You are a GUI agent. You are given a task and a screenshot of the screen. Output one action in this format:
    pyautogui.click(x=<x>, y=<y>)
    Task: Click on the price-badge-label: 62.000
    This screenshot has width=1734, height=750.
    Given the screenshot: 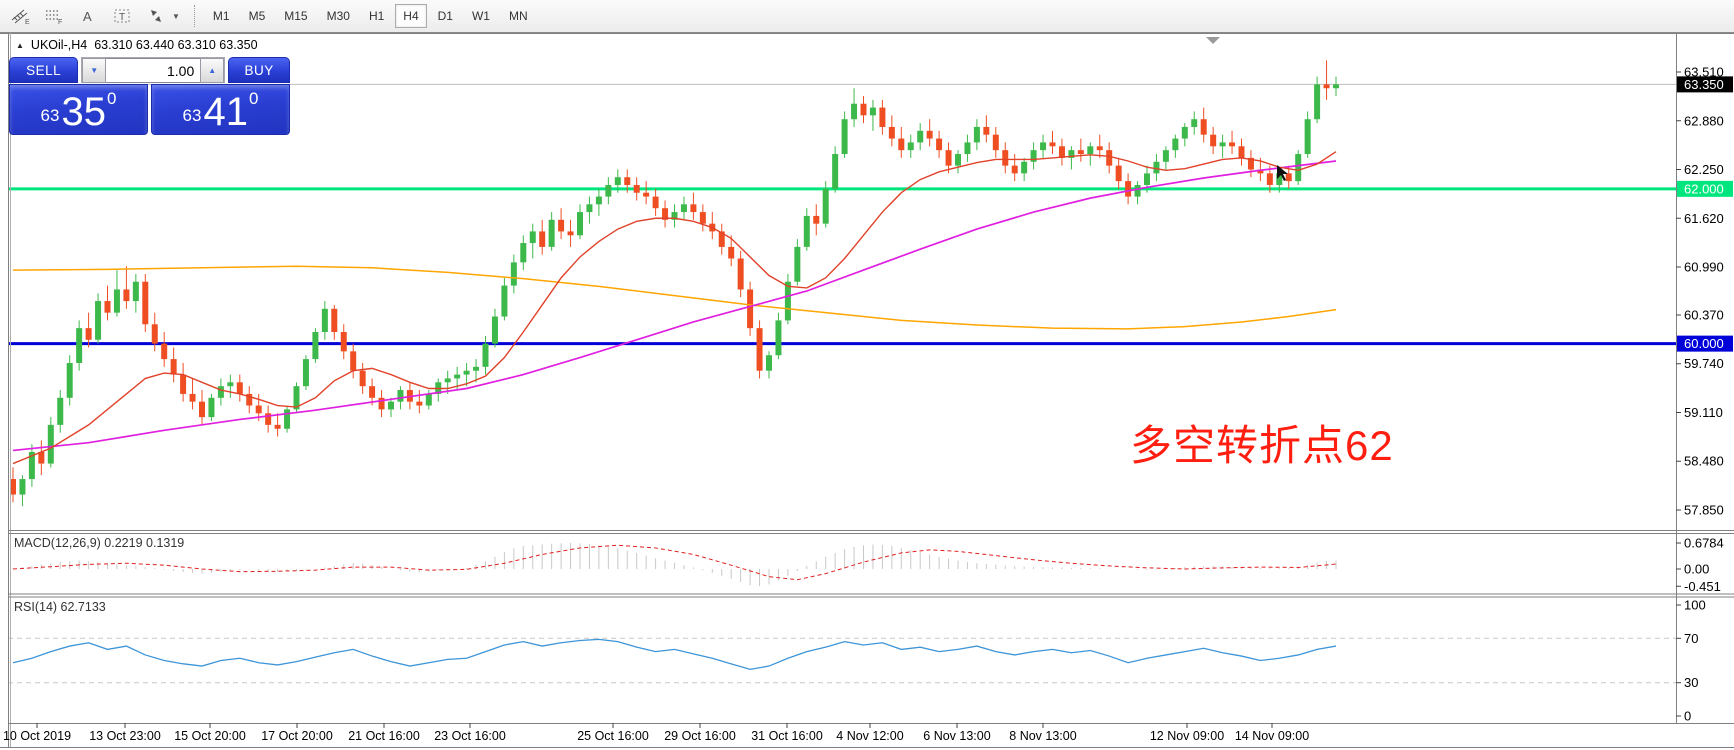 What is the action you would take?
    pyautogui.click(x=1704, y=188)
    